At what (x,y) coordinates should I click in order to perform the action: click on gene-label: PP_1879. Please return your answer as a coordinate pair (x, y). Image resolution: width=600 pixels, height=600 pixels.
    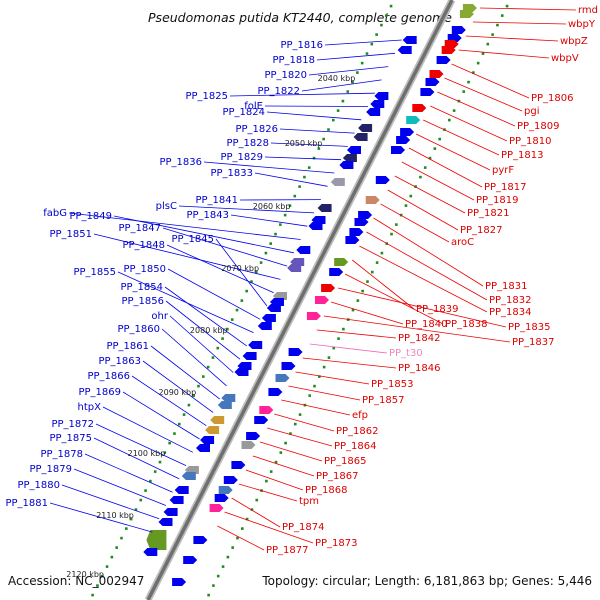
    Looking at the image, I should click on (50, 469).